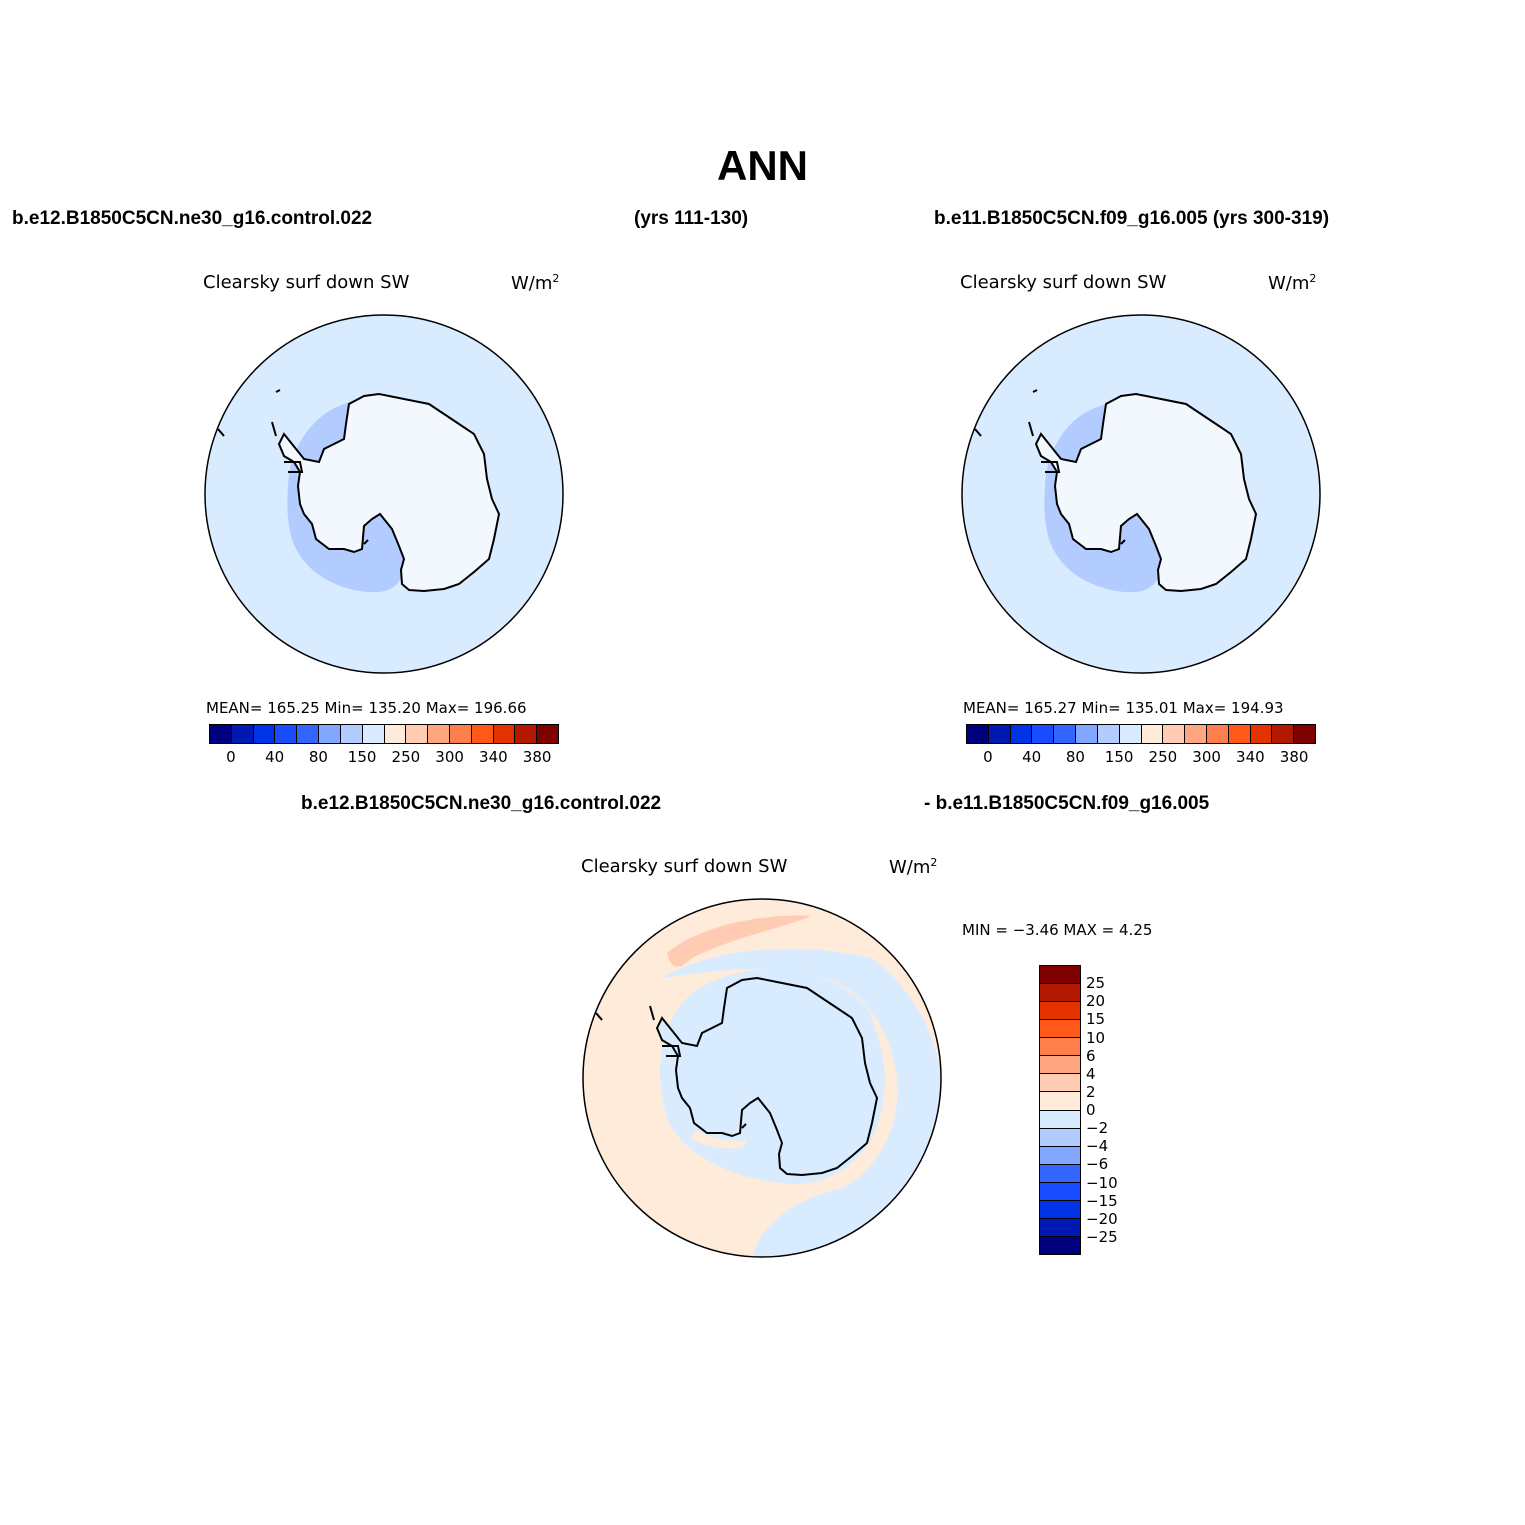 This screenshot has height=1525, width=1525. Describe the element at coordinates (537, 757) in the screenshot. I see `panel1-colorbar-tick-label: 380` at that location.